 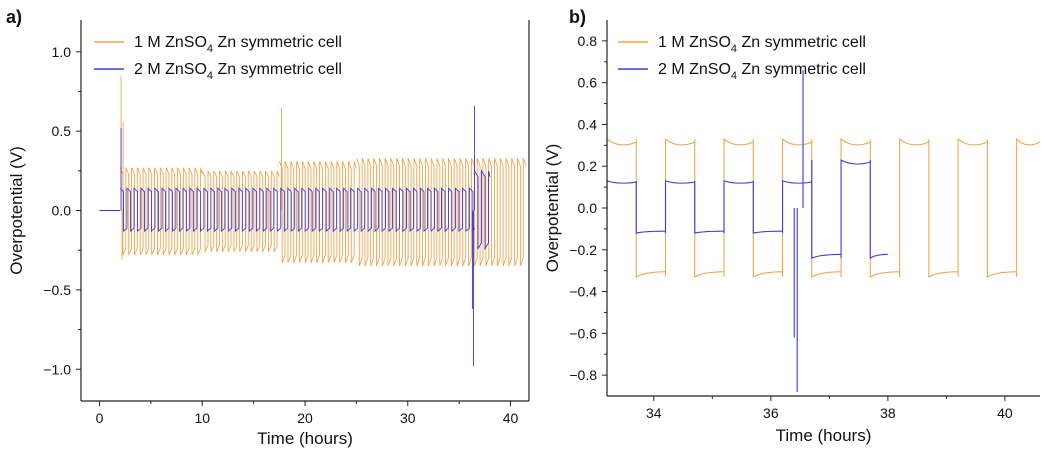 What do you see at coordinates (588, 41) in the screenshot?
I see `y-tick-label: 0.8` at bounding box center [588, 41].